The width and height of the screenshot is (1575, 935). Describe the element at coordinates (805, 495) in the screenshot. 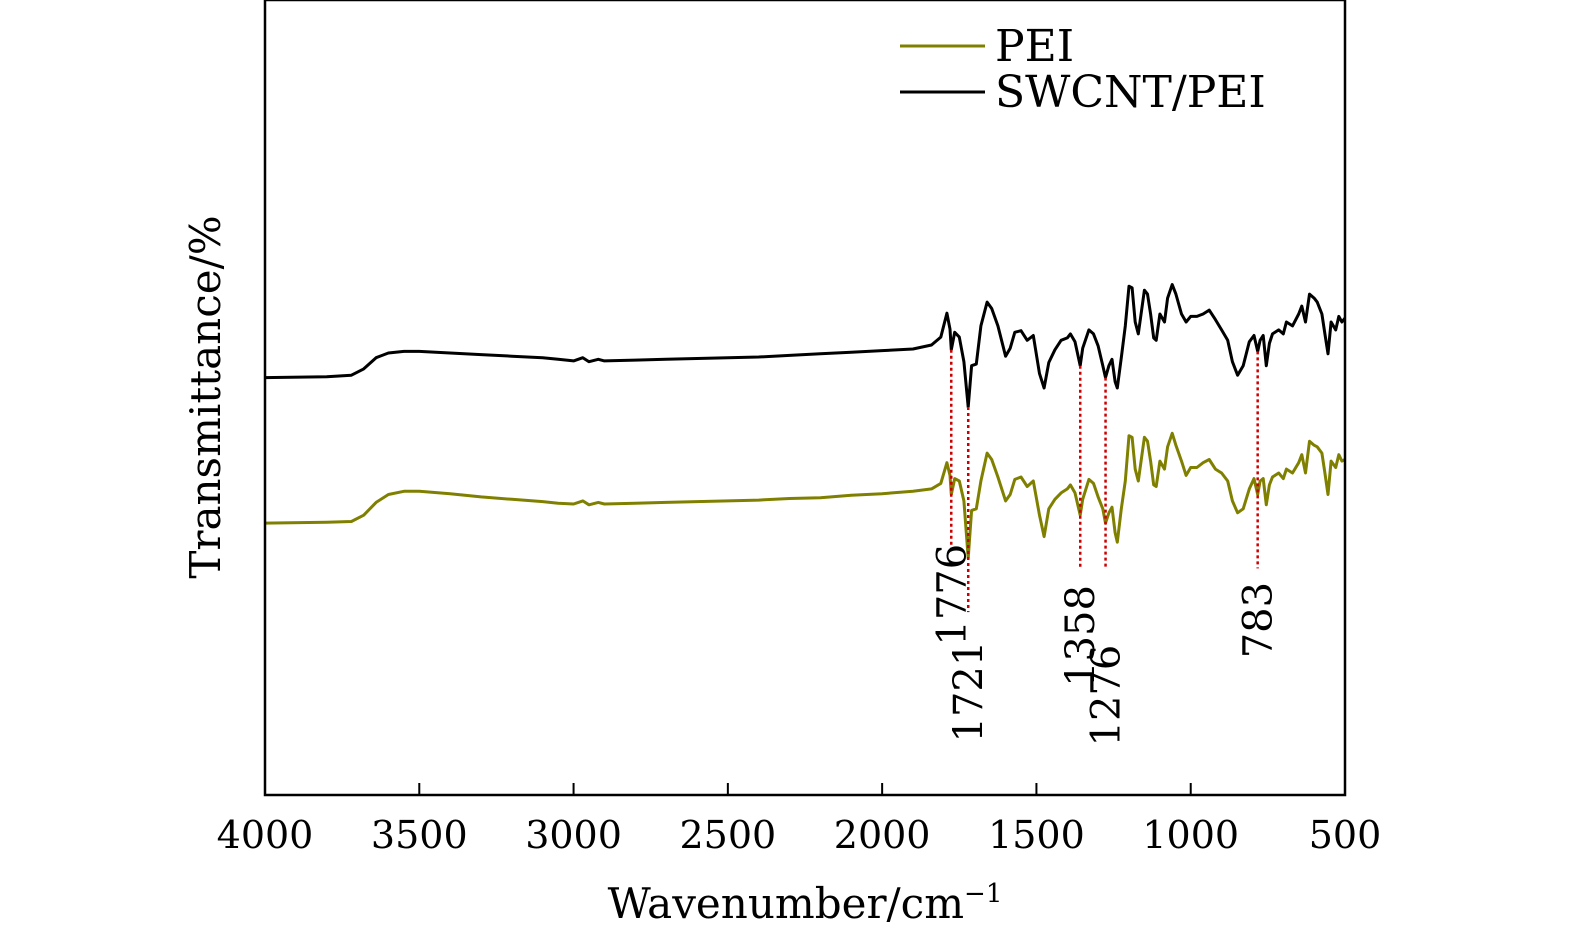

I see `series-line-pei` at that location.